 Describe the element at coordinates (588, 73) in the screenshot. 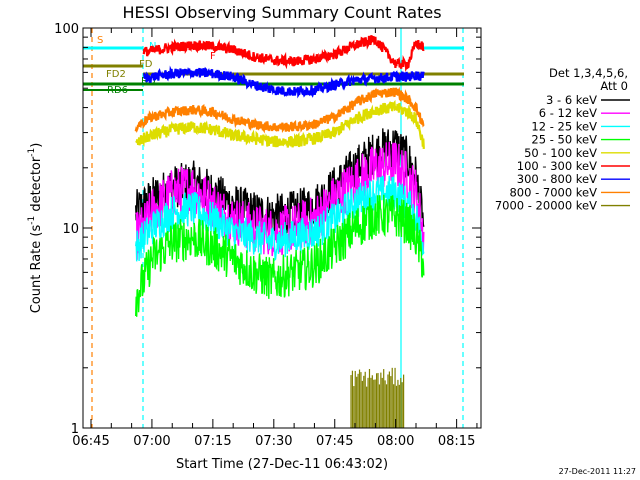

I see `legend-title-1: Det 1,3,4,5,6,` at that location.